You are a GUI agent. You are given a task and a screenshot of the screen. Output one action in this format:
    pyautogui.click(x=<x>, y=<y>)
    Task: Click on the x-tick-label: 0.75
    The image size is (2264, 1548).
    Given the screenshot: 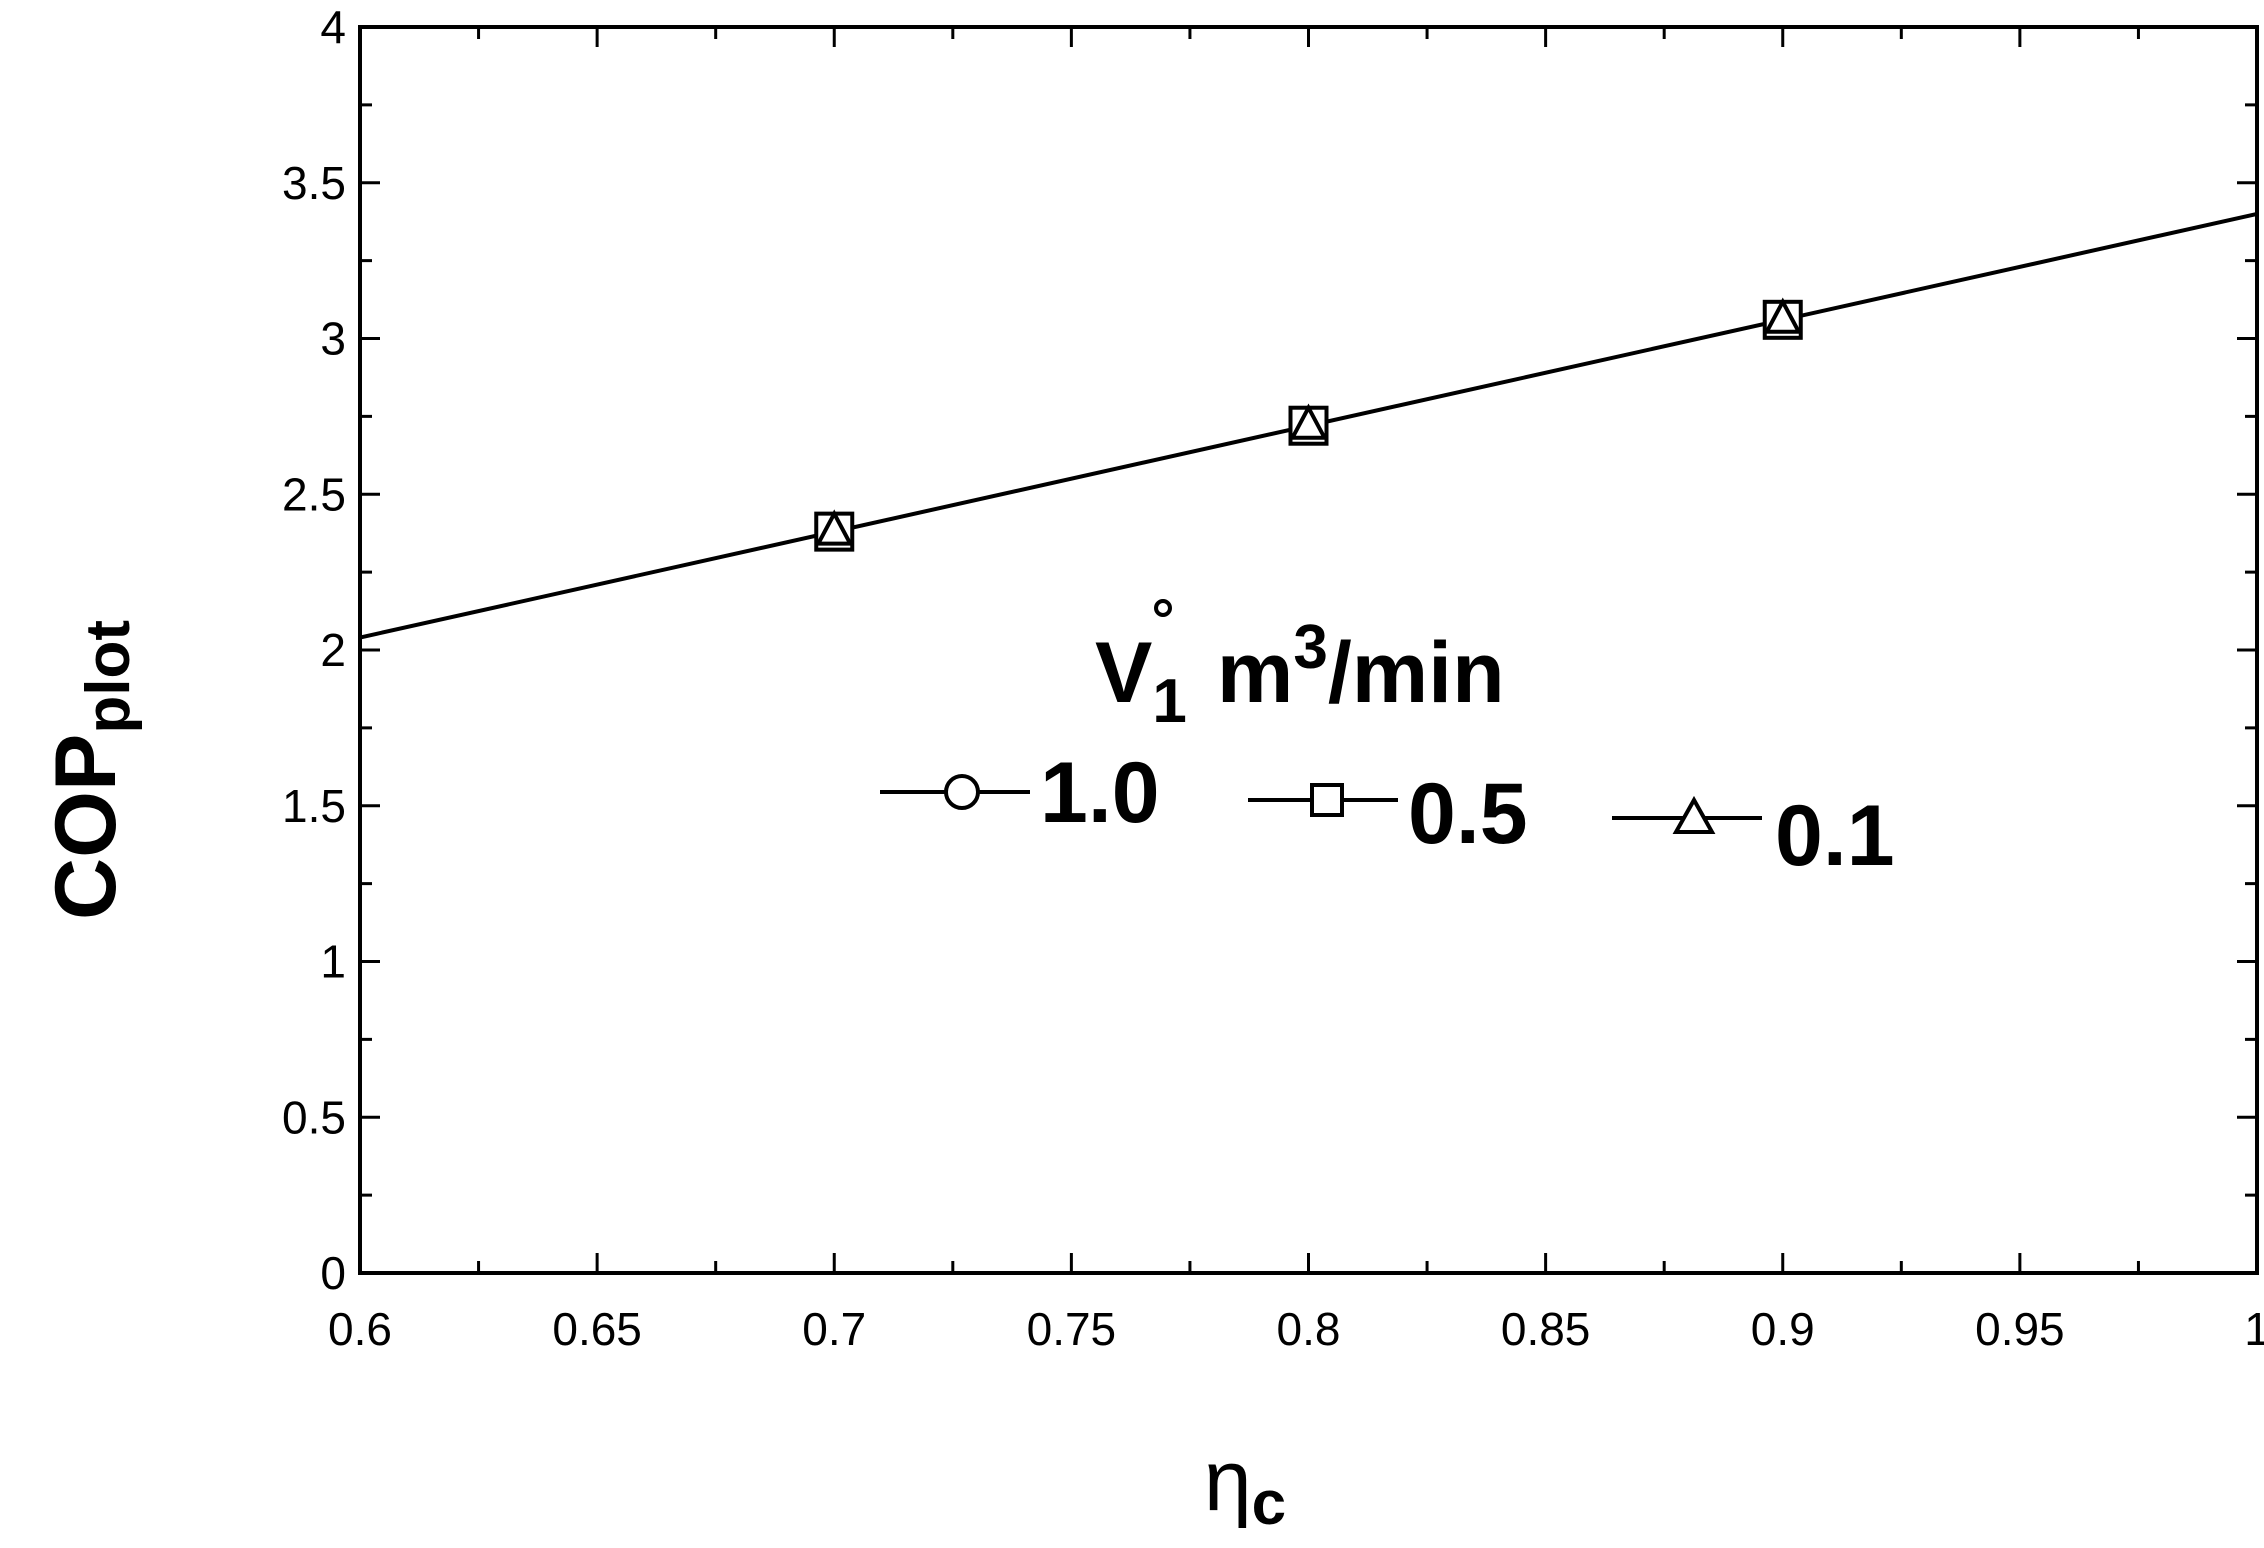 What is the action you would take?
    pyautogui.click(x=1072, y=1329)
    